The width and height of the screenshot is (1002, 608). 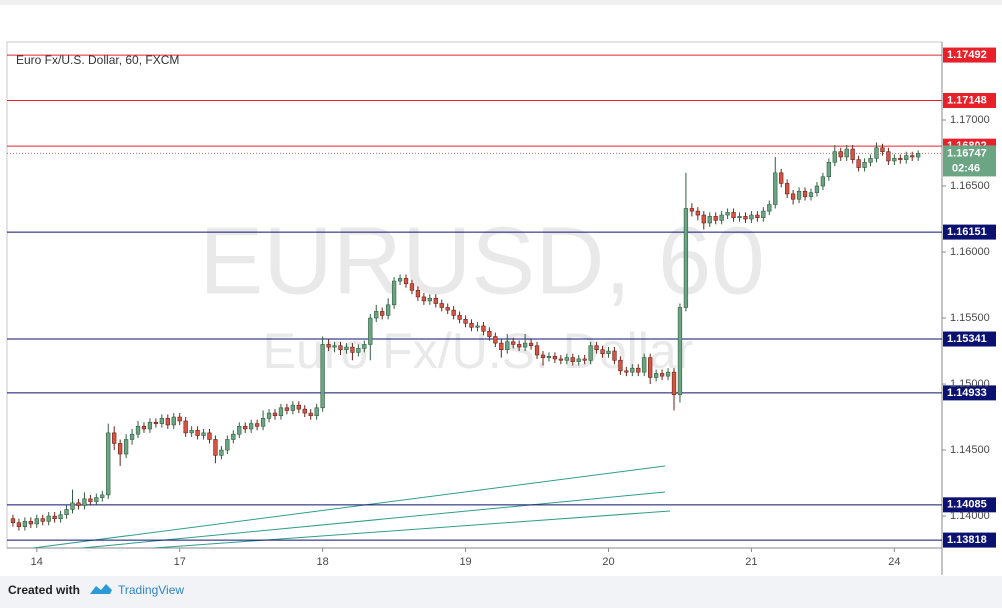 What do you see at coordinates (501, 2) in the screenshot?
I see `top-bar` at bounding box center [501, 2].